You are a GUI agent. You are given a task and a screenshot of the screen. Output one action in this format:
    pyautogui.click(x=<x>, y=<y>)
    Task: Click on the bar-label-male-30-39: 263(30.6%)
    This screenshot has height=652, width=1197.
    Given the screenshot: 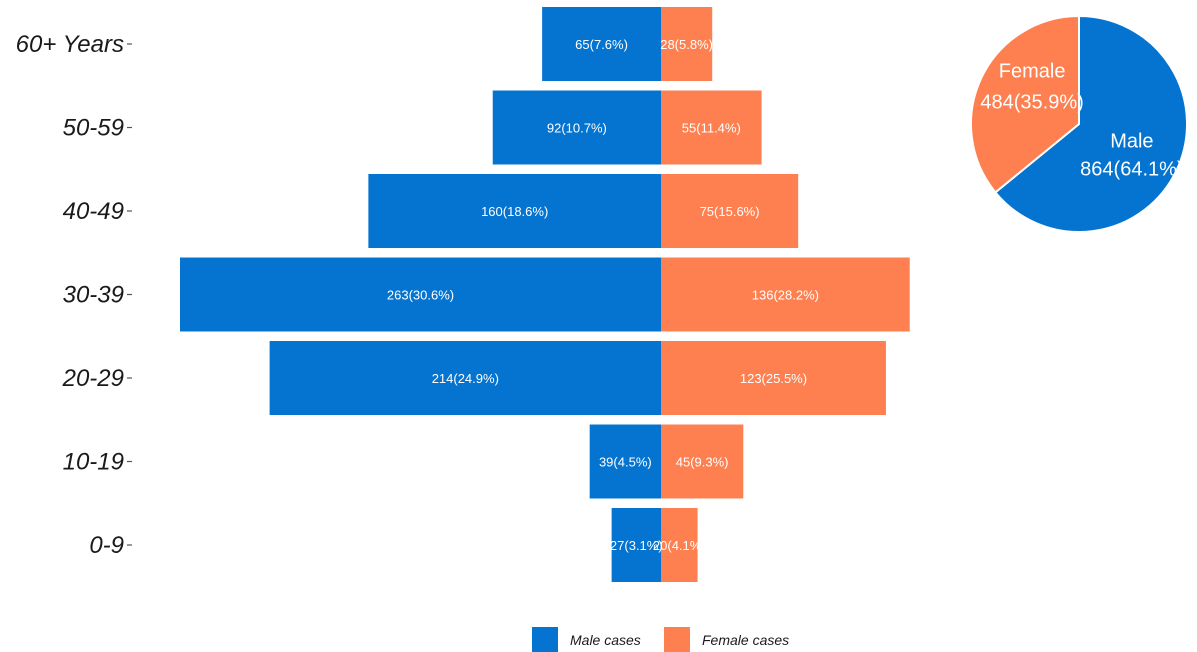 What is the action you would take?
    pyautogui.click(x=420, y=295)
    